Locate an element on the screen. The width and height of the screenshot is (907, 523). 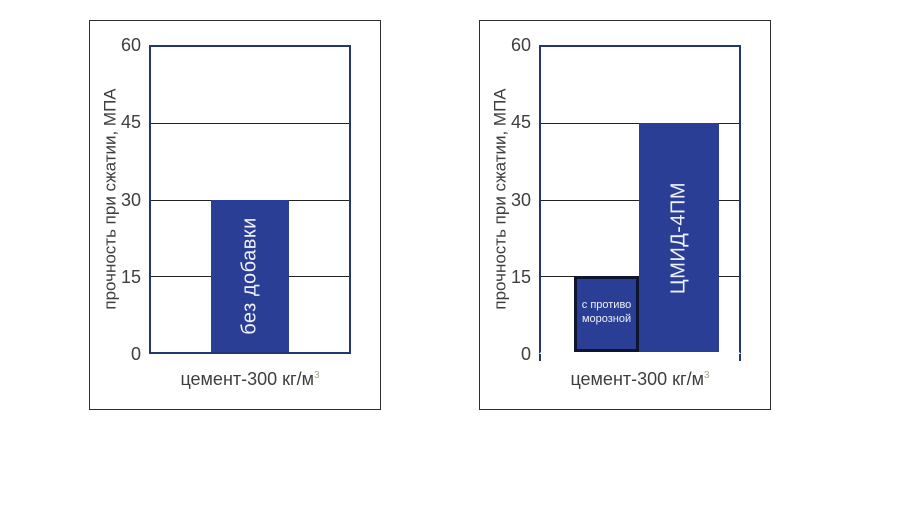
bar-label-line: морозной is located at coordinates (606, 318).